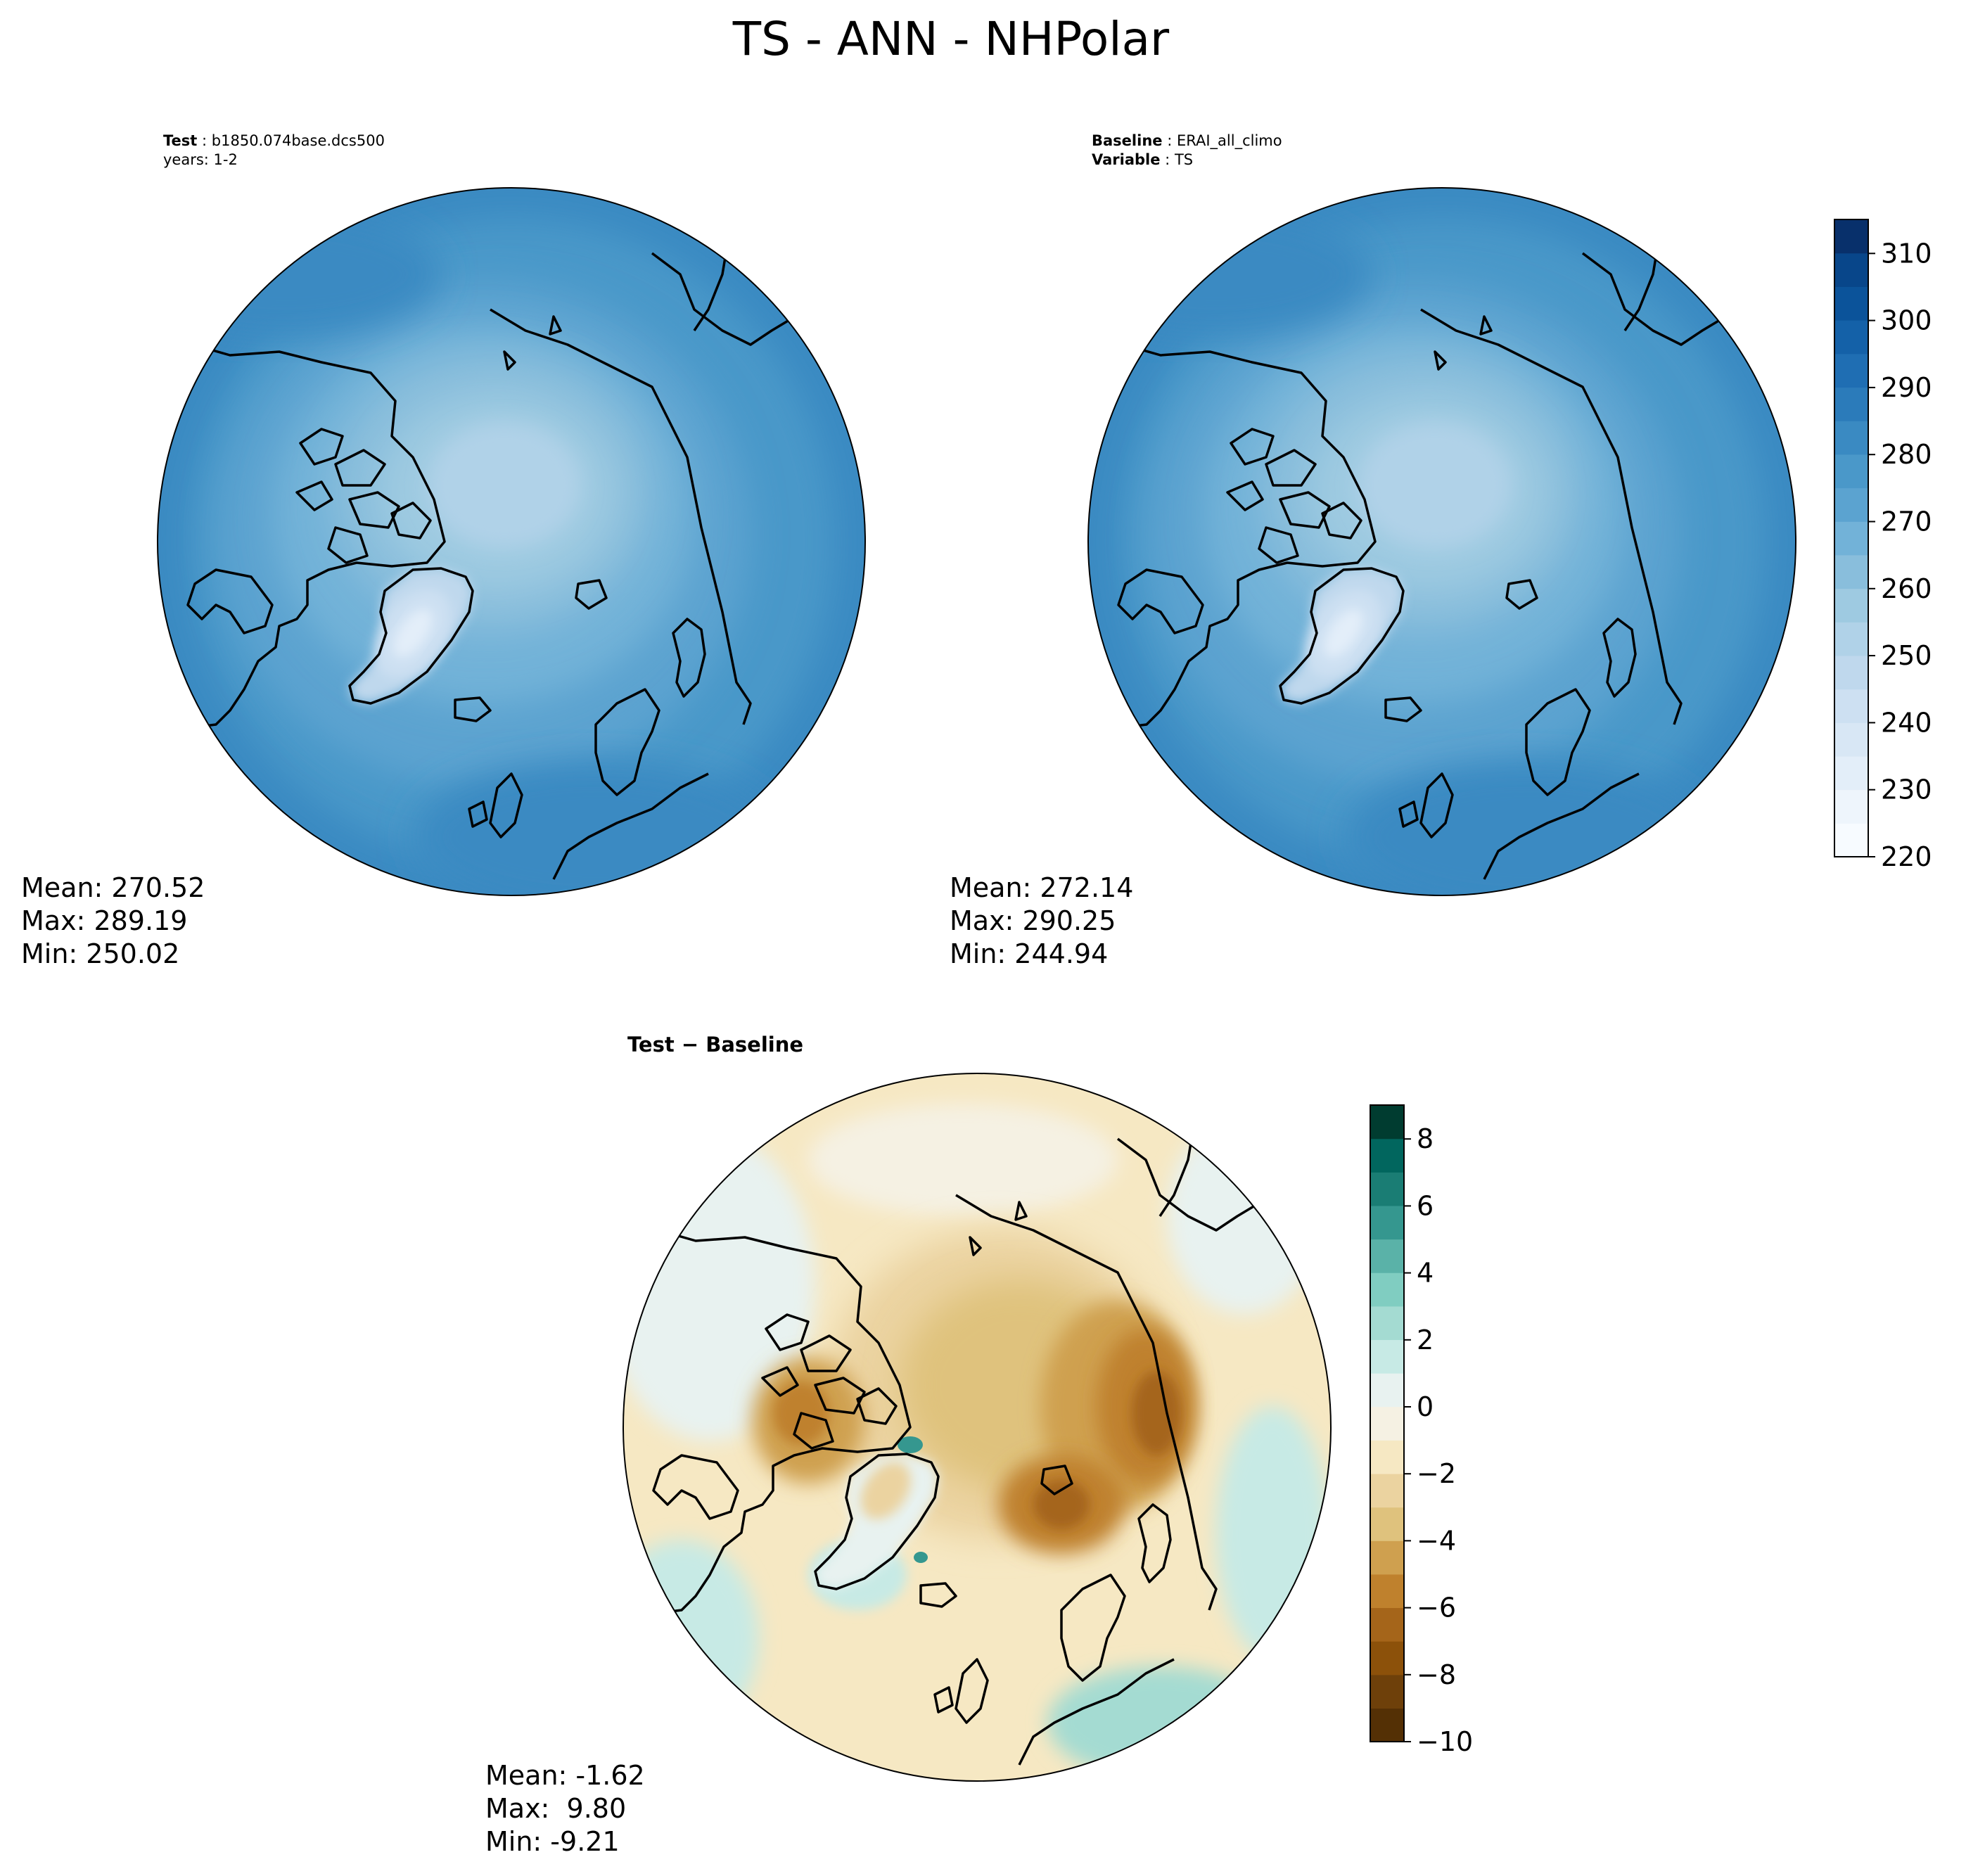  I want to click on svg-text: Variable : TS, so click(1142, 159).